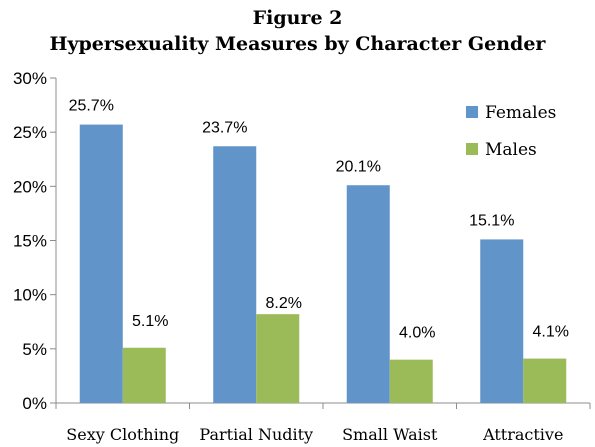 Image resolution: width=595 pixels, height=447 pixels. What do you see at coordinates (472, 112) in the screenshot?
I see `legend-swatch-females` at bounding box center [472, 112].